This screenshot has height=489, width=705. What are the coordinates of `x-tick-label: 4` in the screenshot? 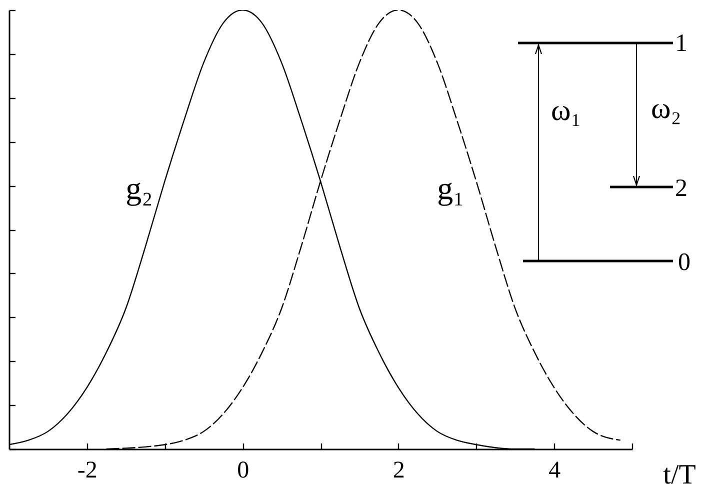 It's located at (554, 471).